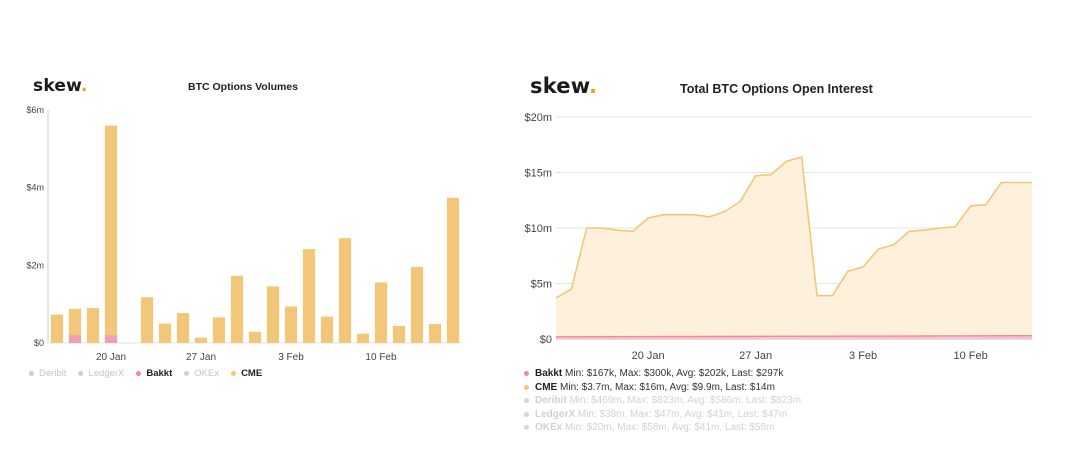  What do you see at coordinates (538, 229) in the screenshot?
I see `y-tick-label: $10m` at bounding box center [538, 229].